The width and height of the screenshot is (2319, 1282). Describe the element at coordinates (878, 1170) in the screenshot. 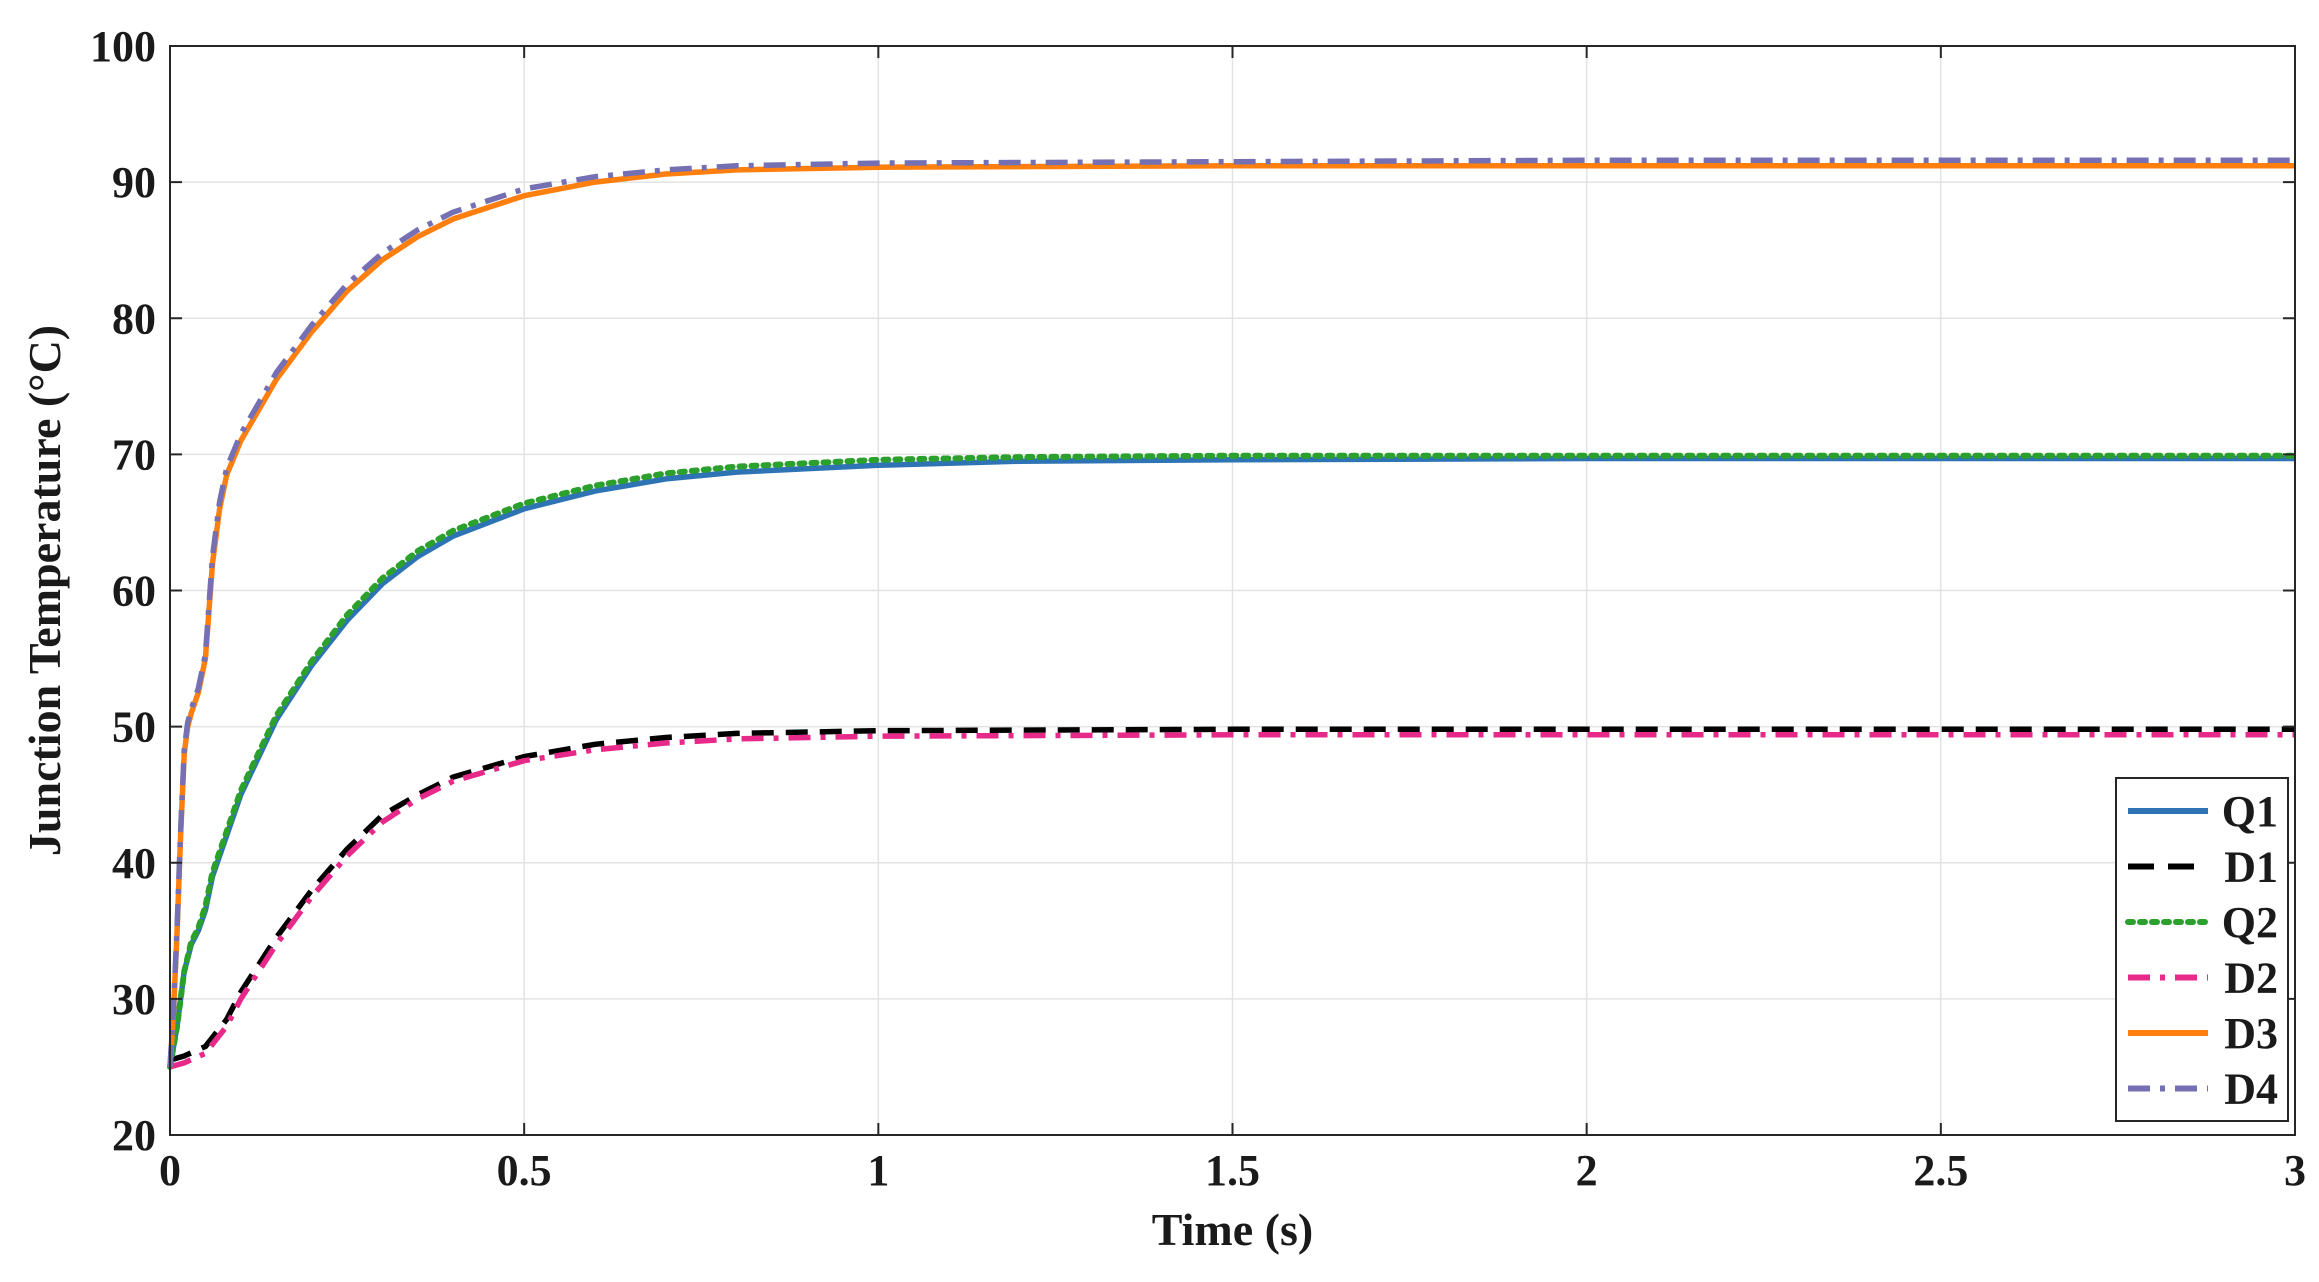

I see `x-tick-label: 1` at that location.